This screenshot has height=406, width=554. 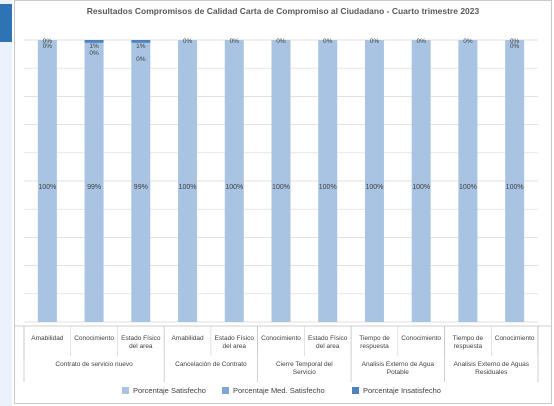 What do you see at coordinates (169, 390) in the screenshot?
I see `legend-label-satisfied: Porcentaje Satisfecho` at bounding box center [169, 390].